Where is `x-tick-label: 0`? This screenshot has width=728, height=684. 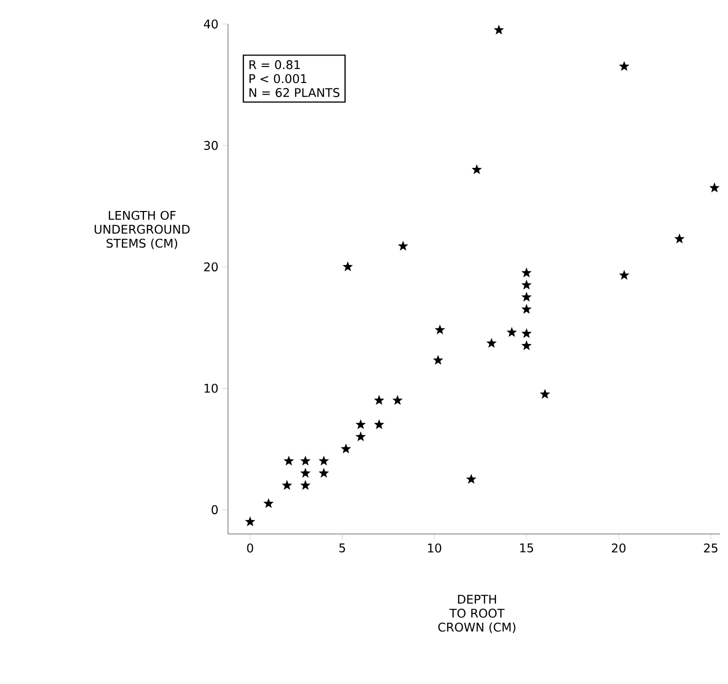
x-tick-label: 0 is located at coordinates (250, 548).